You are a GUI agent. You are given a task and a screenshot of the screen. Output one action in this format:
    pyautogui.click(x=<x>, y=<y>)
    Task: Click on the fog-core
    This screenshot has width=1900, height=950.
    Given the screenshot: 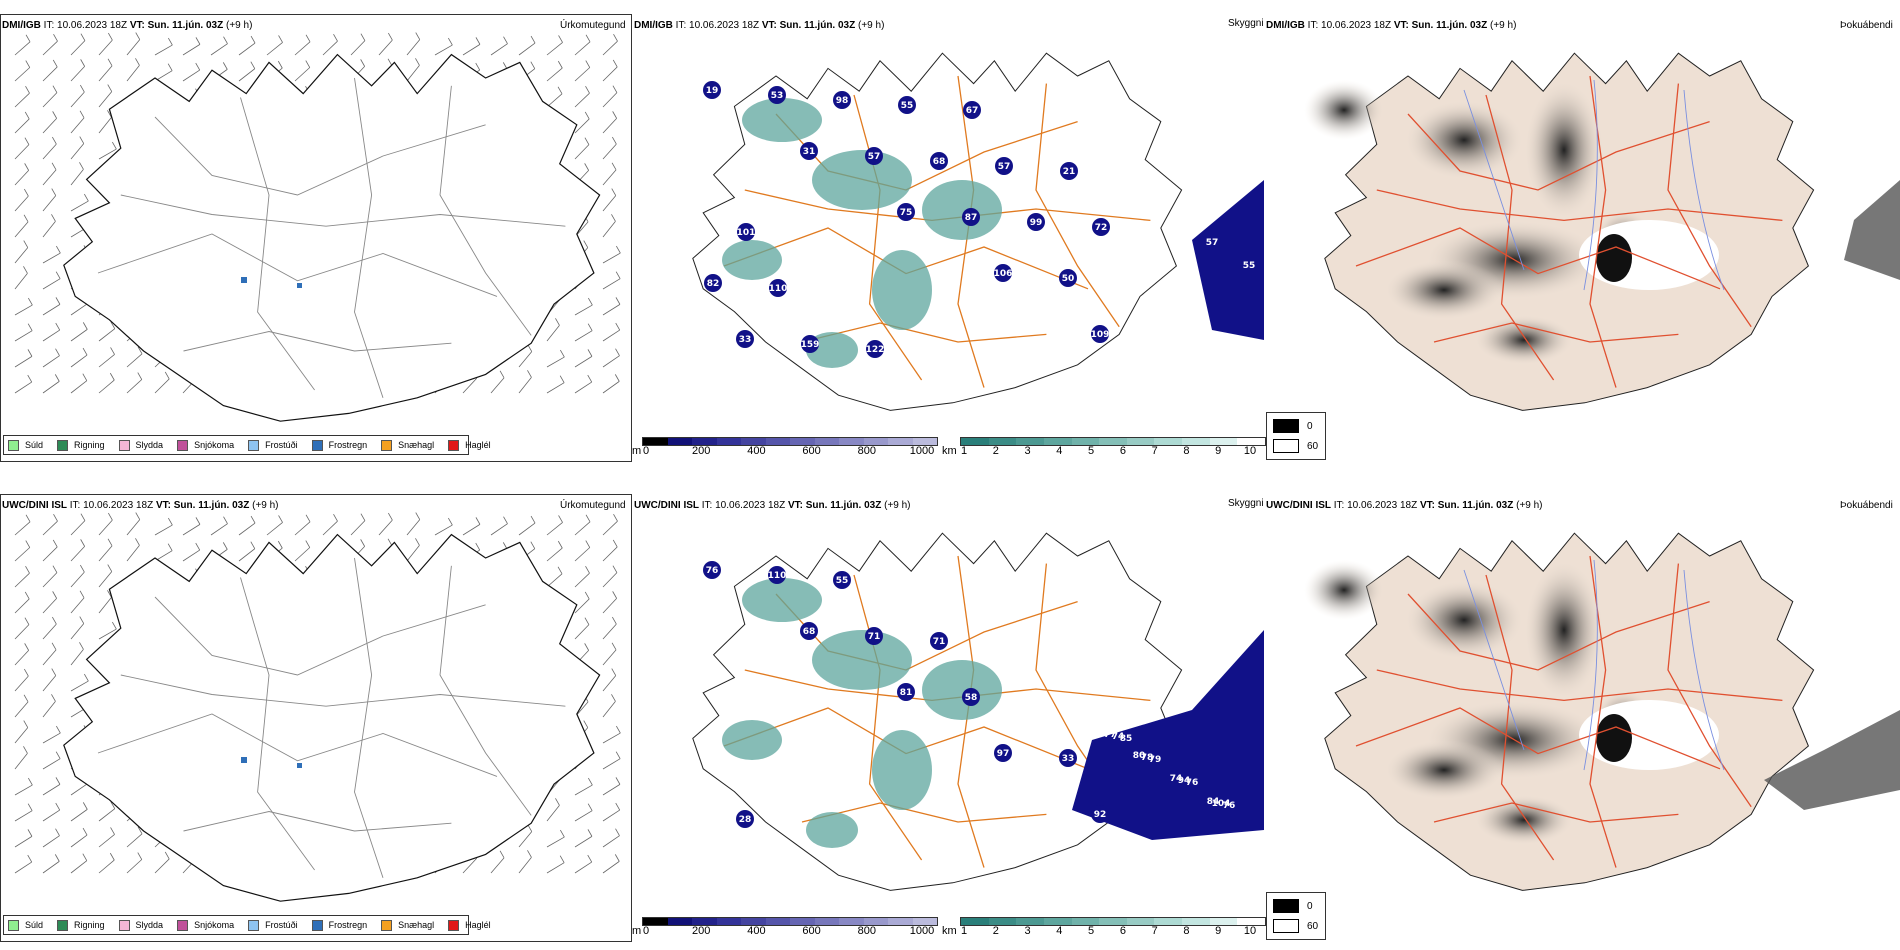 What is the action you would take?
    pyautogui.click(x=1614, y=738)
    